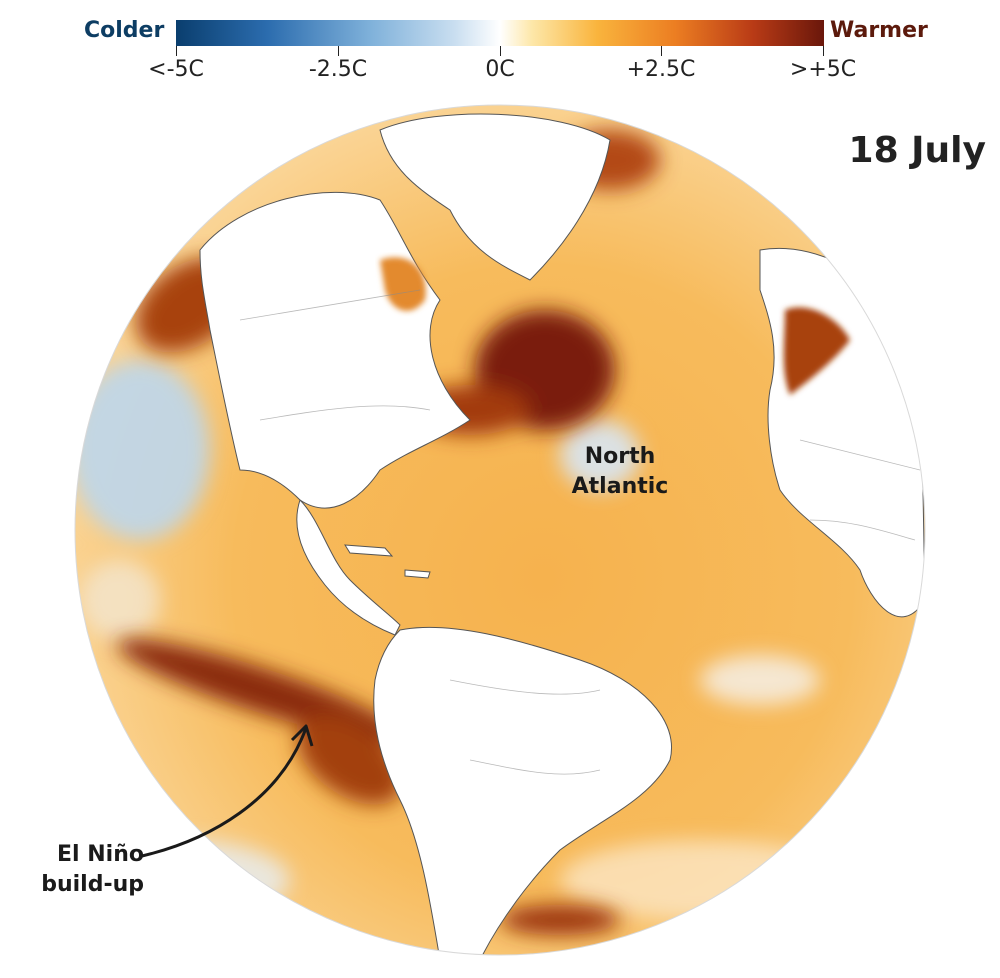  Describe the element at coordinates (224, 792) in the screenshot. I see `el-nino-arrow` at that location.